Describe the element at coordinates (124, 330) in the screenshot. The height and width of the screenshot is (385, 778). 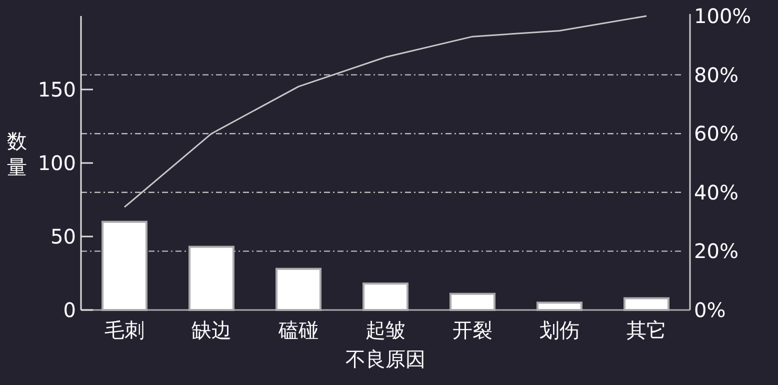
I see `x-tick-label: 毛刺` at that location.